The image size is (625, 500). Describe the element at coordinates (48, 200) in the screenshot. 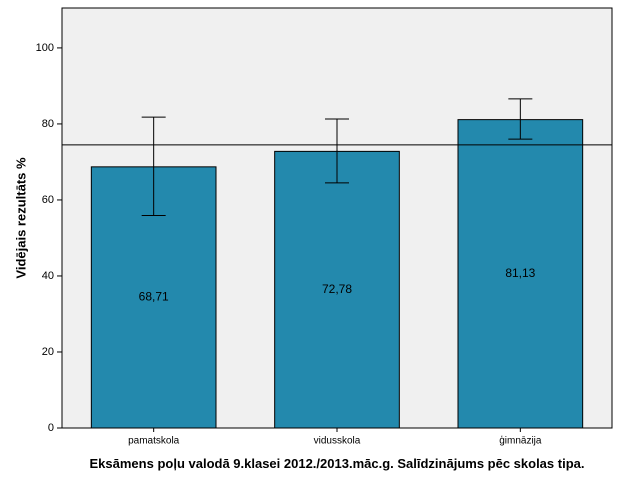

I see `y-tick-label: 60` at that location.